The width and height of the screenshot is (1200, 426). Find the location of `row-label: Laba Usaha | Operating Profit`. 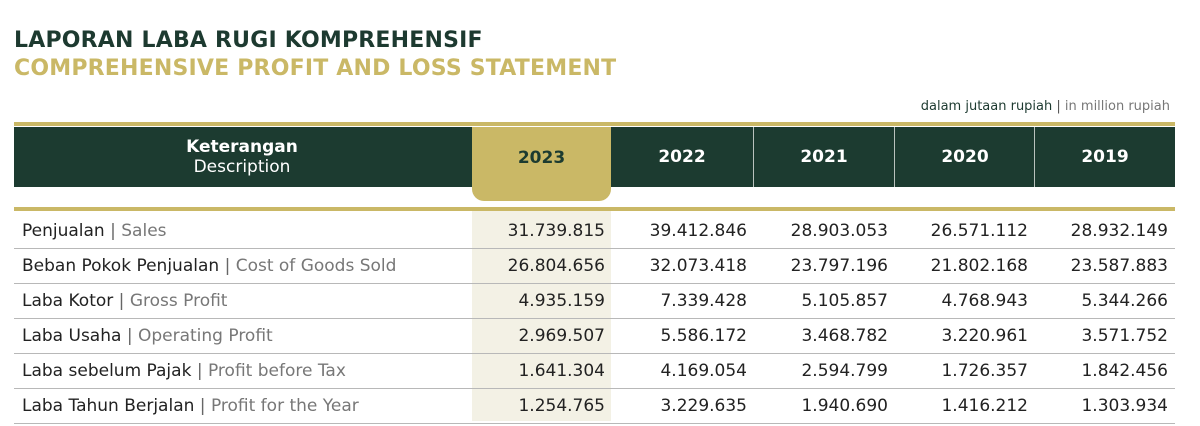

row-label: Laba Usaha | Operating Profit is located at coordinates (147, 336).